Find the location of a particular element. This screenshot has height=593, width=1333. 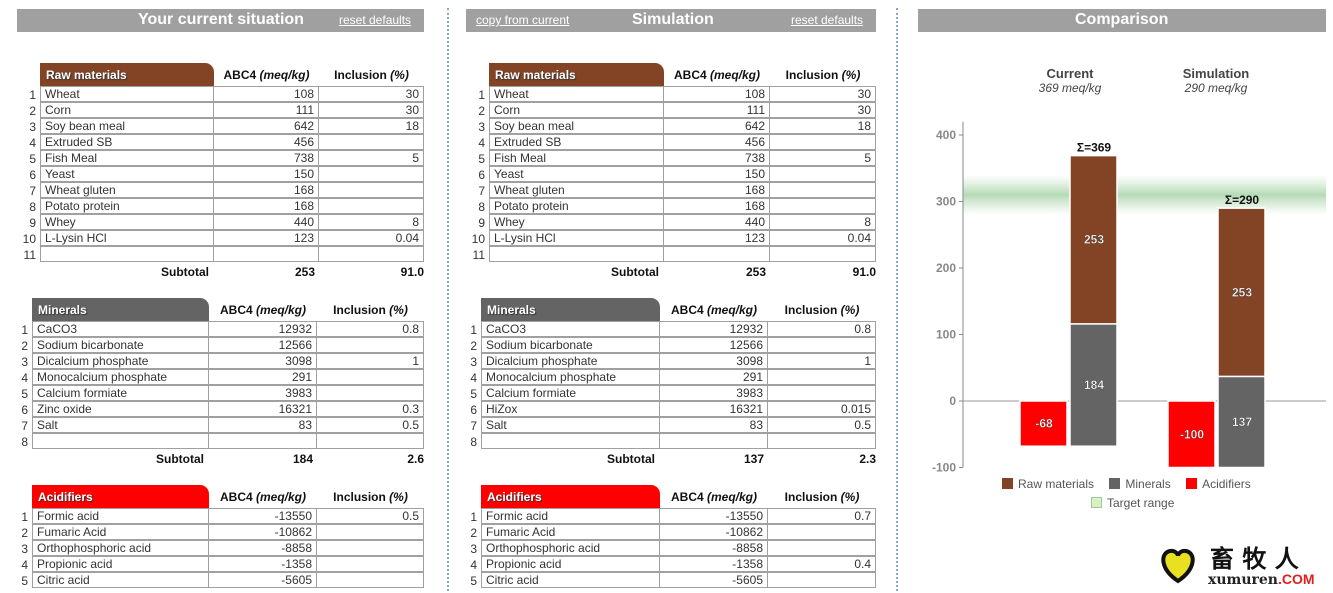

copy-from-current-link: copy from current is located at coordinates (523, 20).